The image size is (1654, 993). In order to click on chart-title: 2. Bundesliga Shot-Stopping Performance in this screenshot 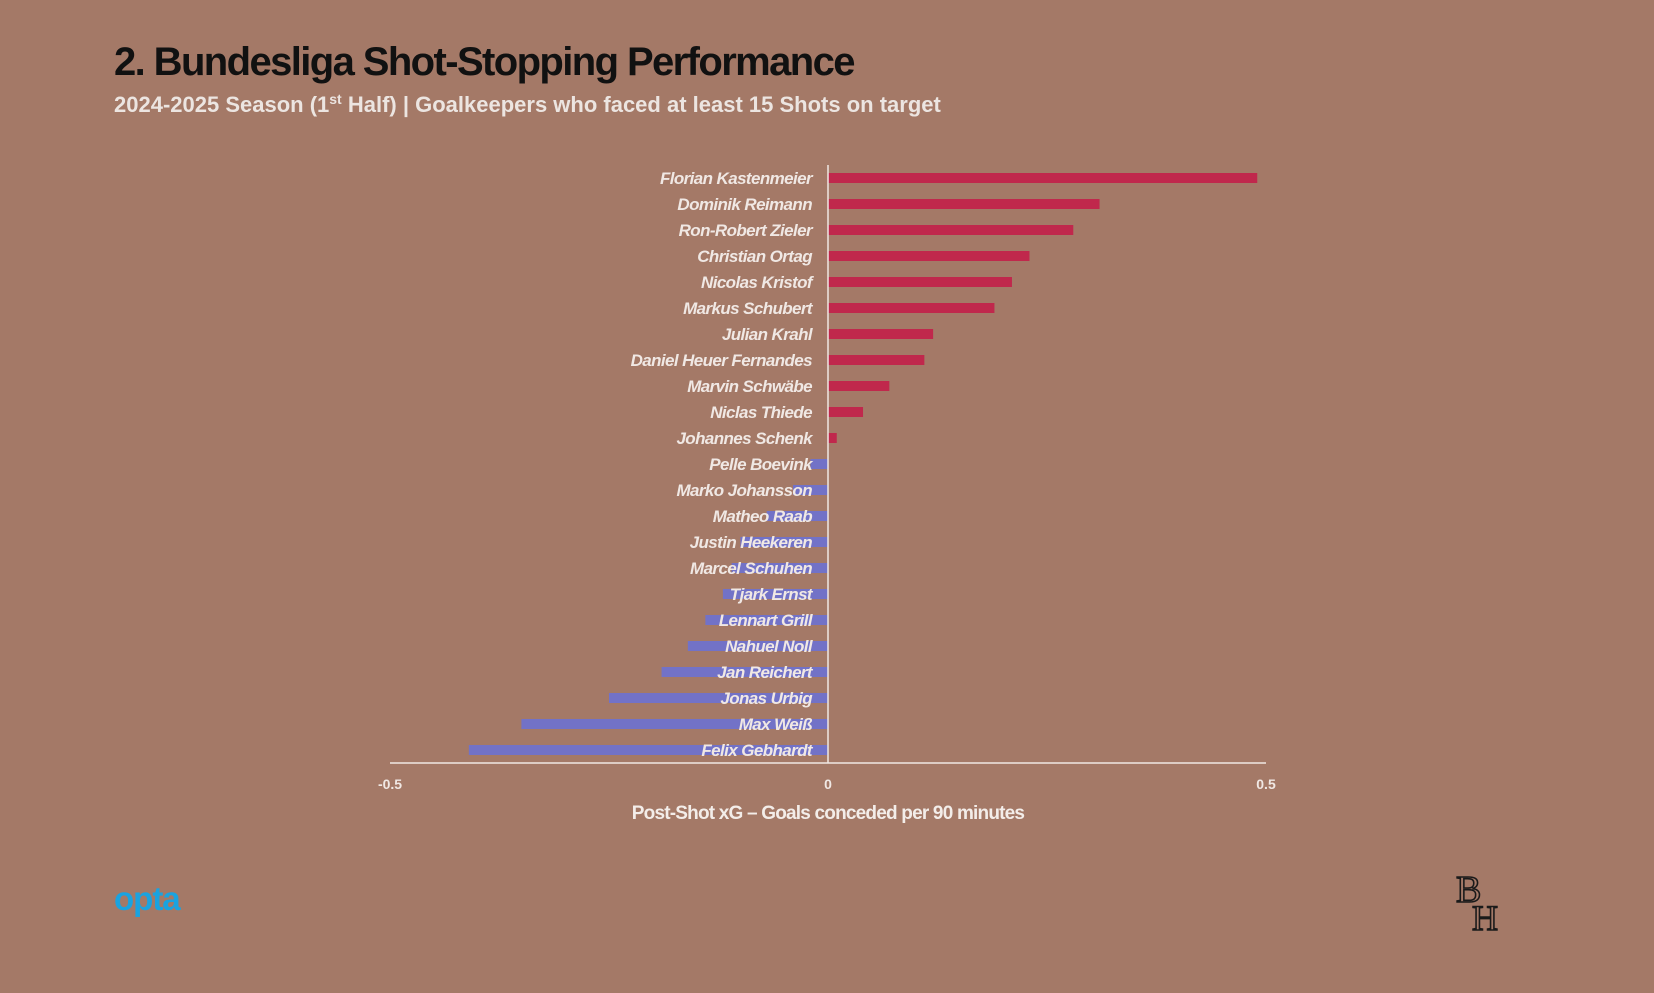, I will do `click(485, 62)`.